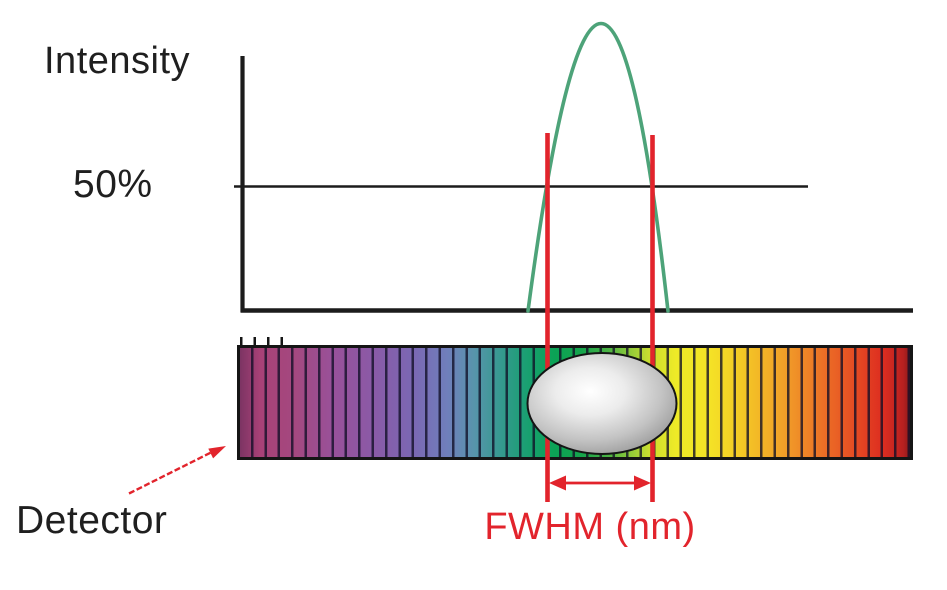  I want to click on intensity-axis-label: Intensity, so click(117, 61).